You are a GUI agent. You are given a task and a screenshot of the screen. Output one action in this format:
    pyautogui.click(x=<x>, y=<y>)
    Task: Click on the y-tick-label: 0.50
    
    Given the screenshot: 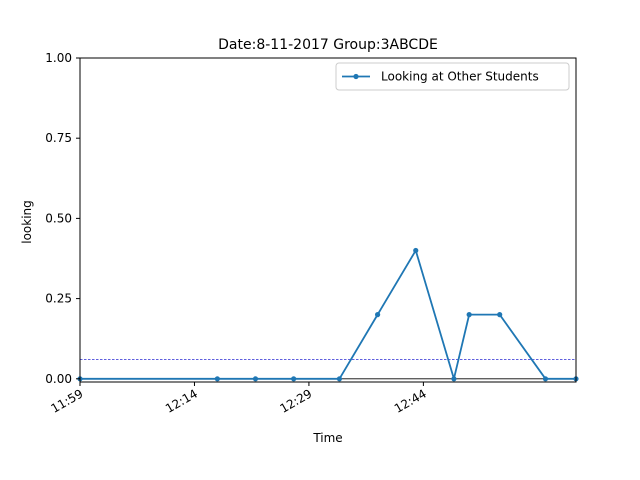 What is the action you would take?
    pyautogui.click(x=58, y=218)
    